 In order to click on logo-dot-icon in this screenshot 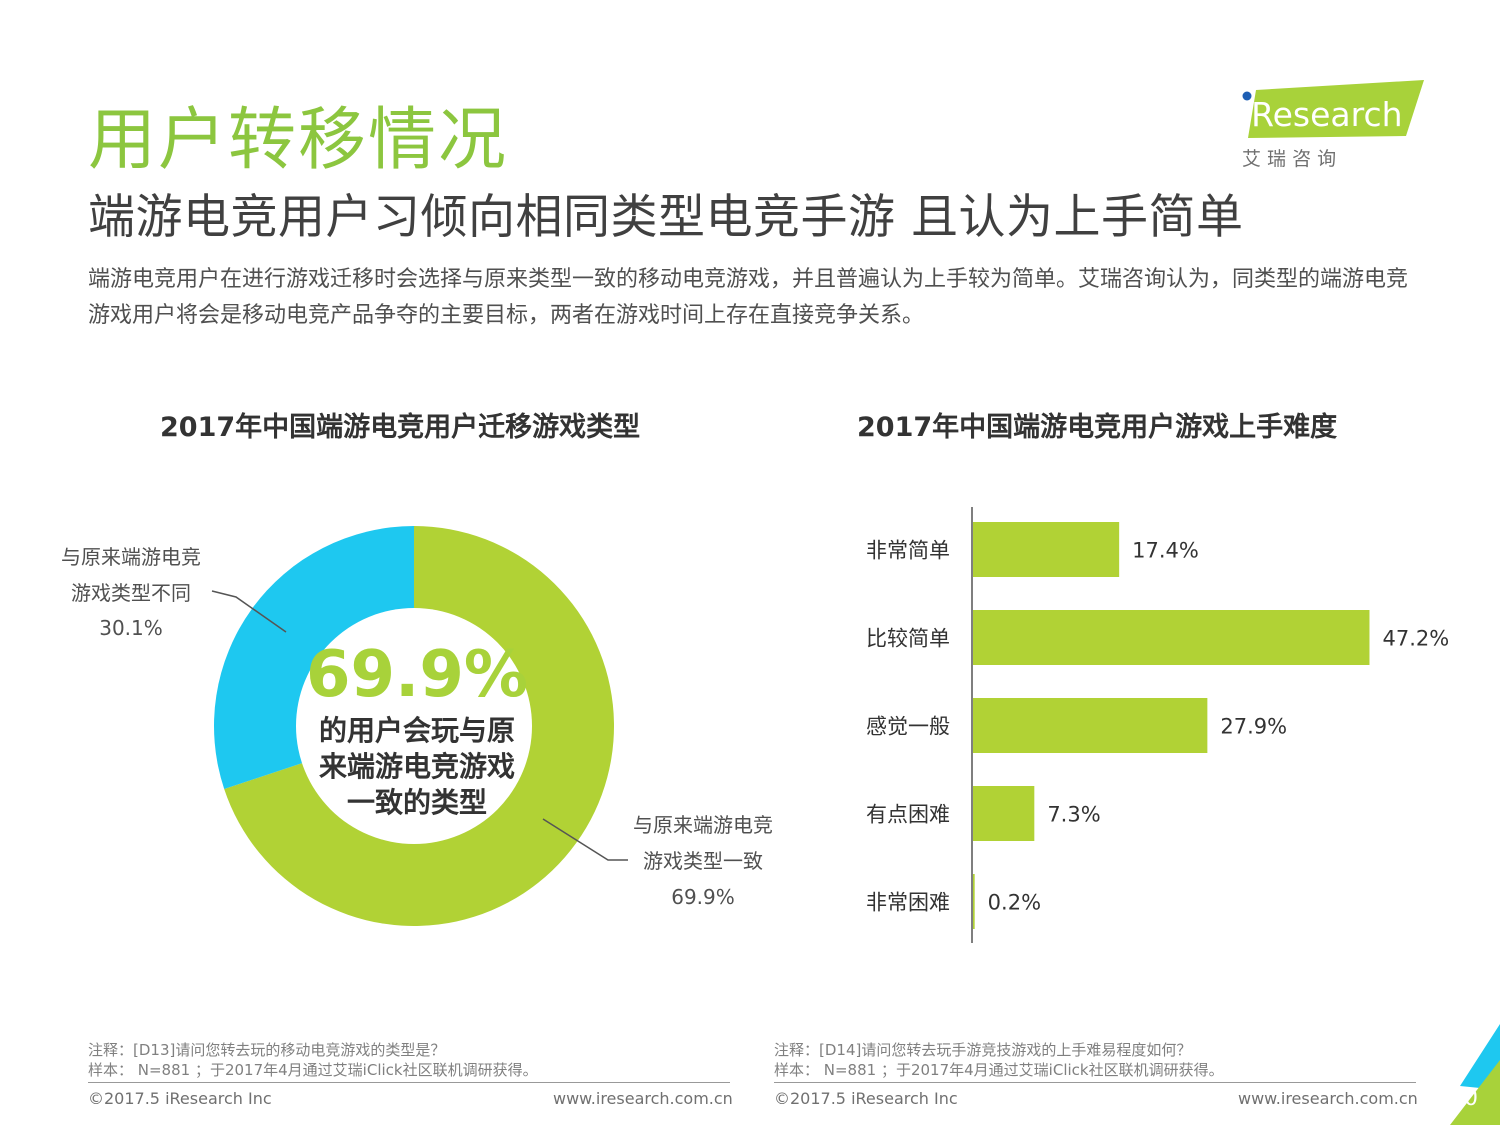, I will do `click(1247, 96)`.